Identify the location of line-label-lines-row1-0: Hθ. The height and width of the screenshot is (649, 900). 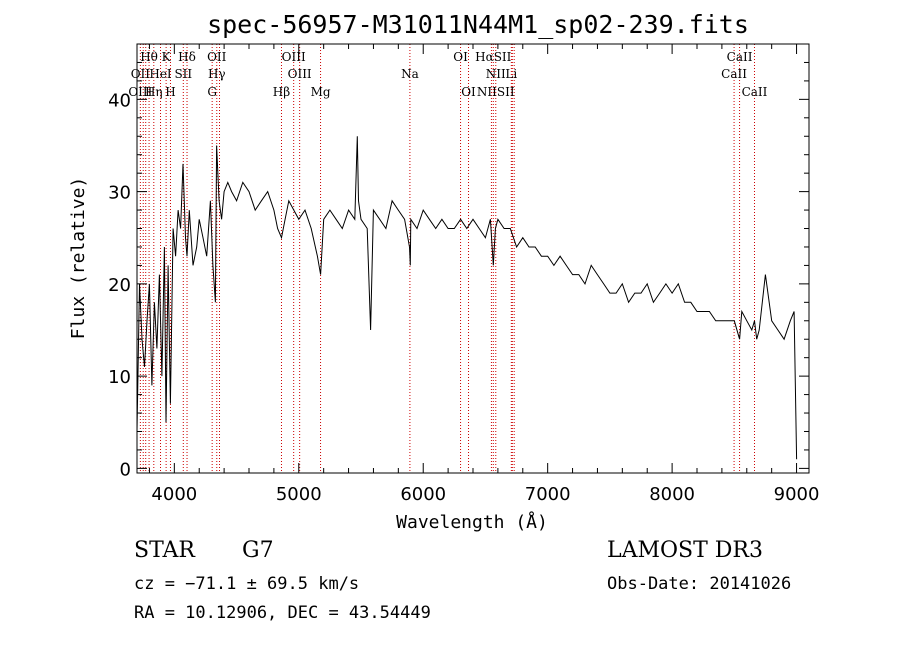
(149, 57).